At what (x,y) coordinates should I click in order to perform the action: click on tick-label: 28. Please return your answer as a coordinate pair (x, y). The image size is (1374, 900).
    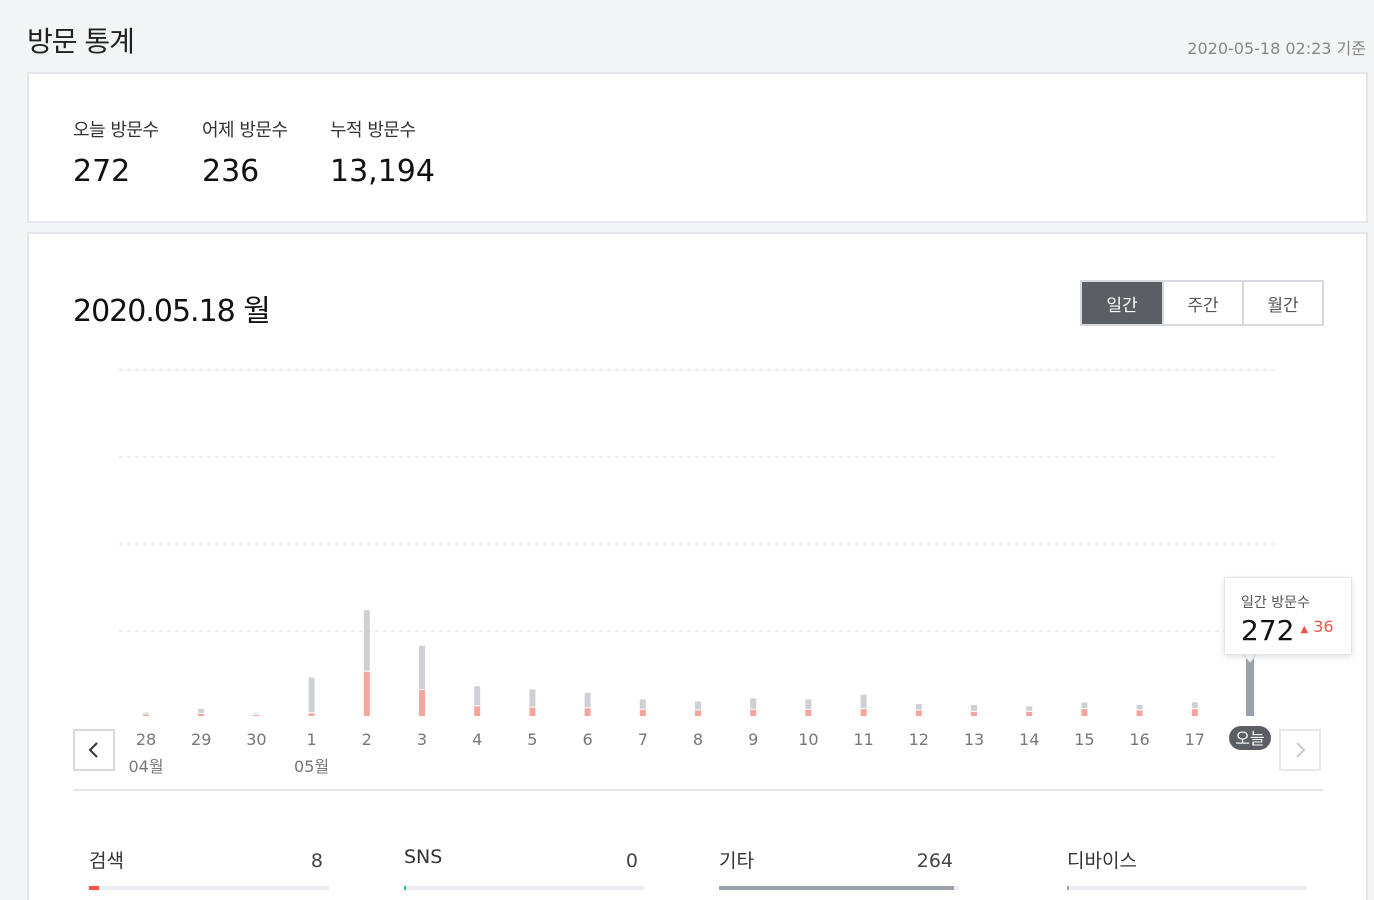
    Looking at the image, I should click on (146, 739).